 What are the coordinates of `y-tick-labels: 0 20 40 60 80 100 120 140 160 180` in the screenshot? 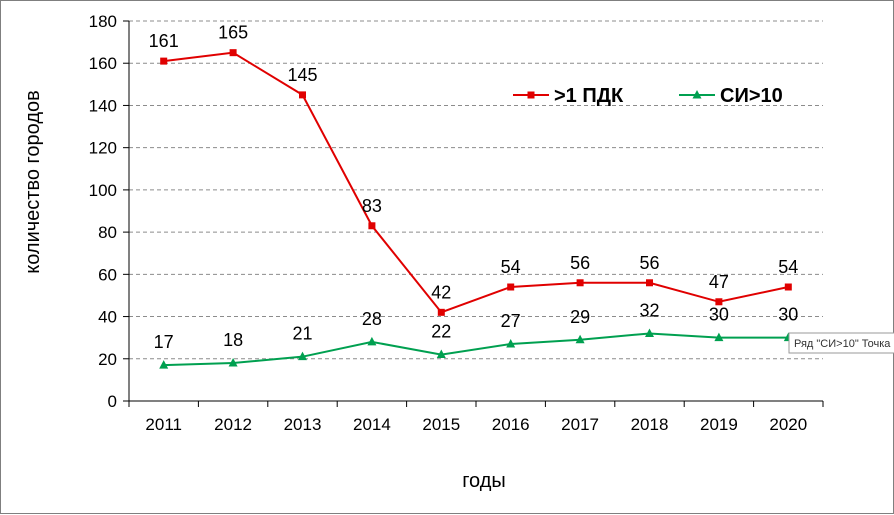 It's located at (103, 211).